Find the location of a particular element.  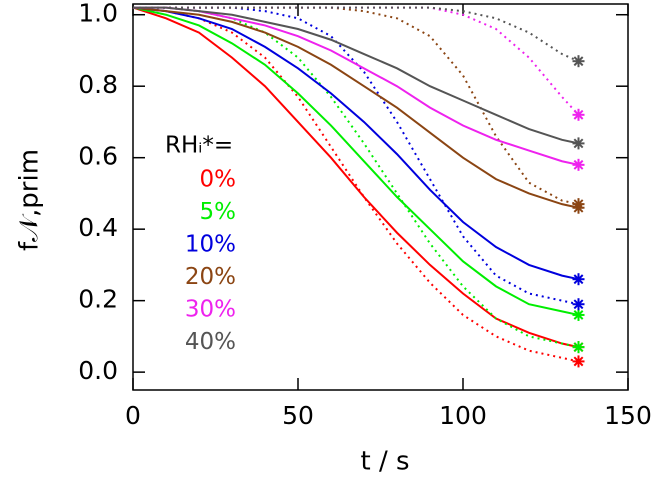

legend-entry: 10% is located at coordinates (210, 245).